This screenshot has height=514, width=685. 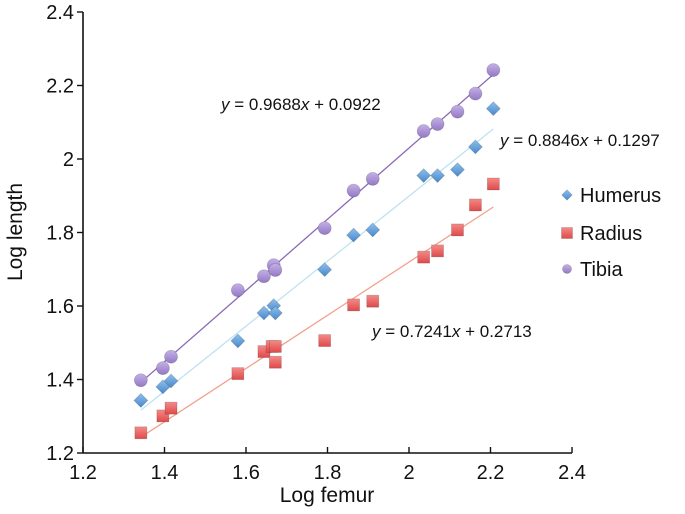 What do you see at coordinates (83, 473) in the screenshot?
I see `x-tick-label: 1.2` at bounding box center [83, 473].